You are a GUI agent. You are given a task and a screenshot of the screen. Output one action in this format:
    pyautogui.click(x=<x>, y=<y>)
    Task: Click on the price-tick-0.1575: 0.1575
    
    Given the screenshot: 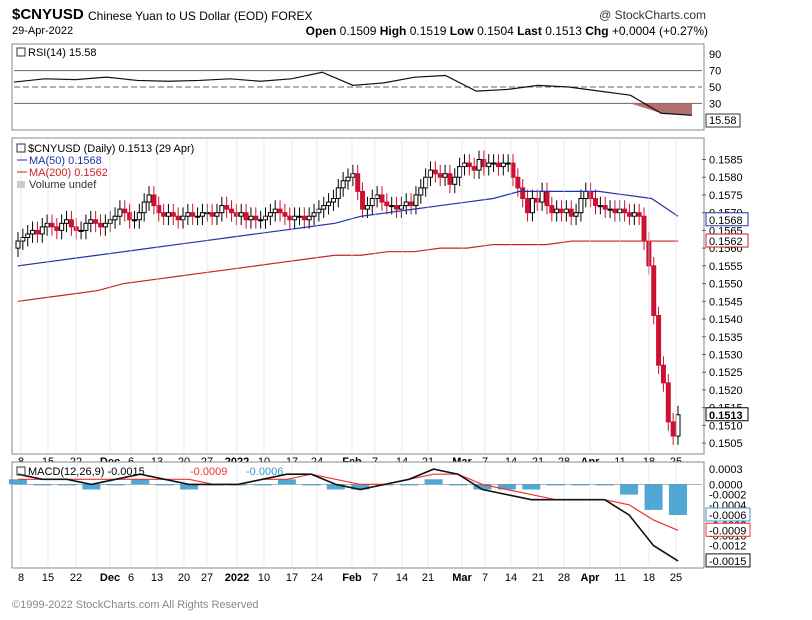 What is the action you would take?
    pyautogui.click(x=726, y=196)
    